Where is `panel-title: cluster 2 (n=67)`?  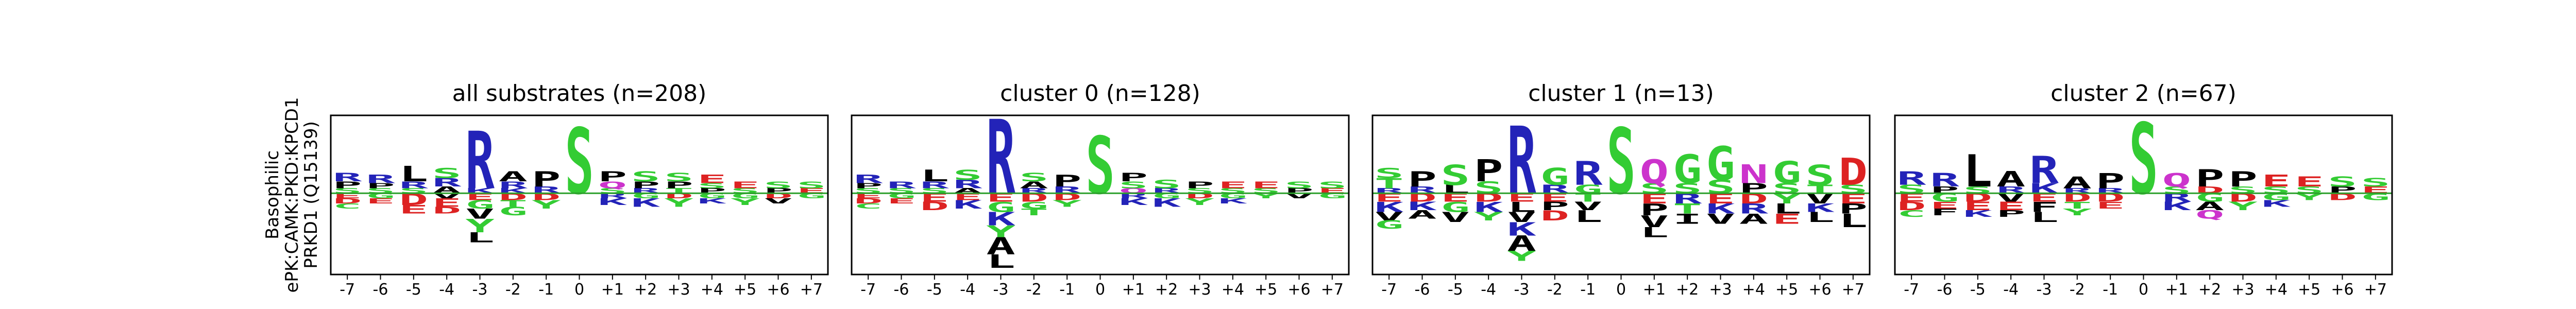
panel-title: cluster 2 (n=67) is located at coordinates (2143, 94).